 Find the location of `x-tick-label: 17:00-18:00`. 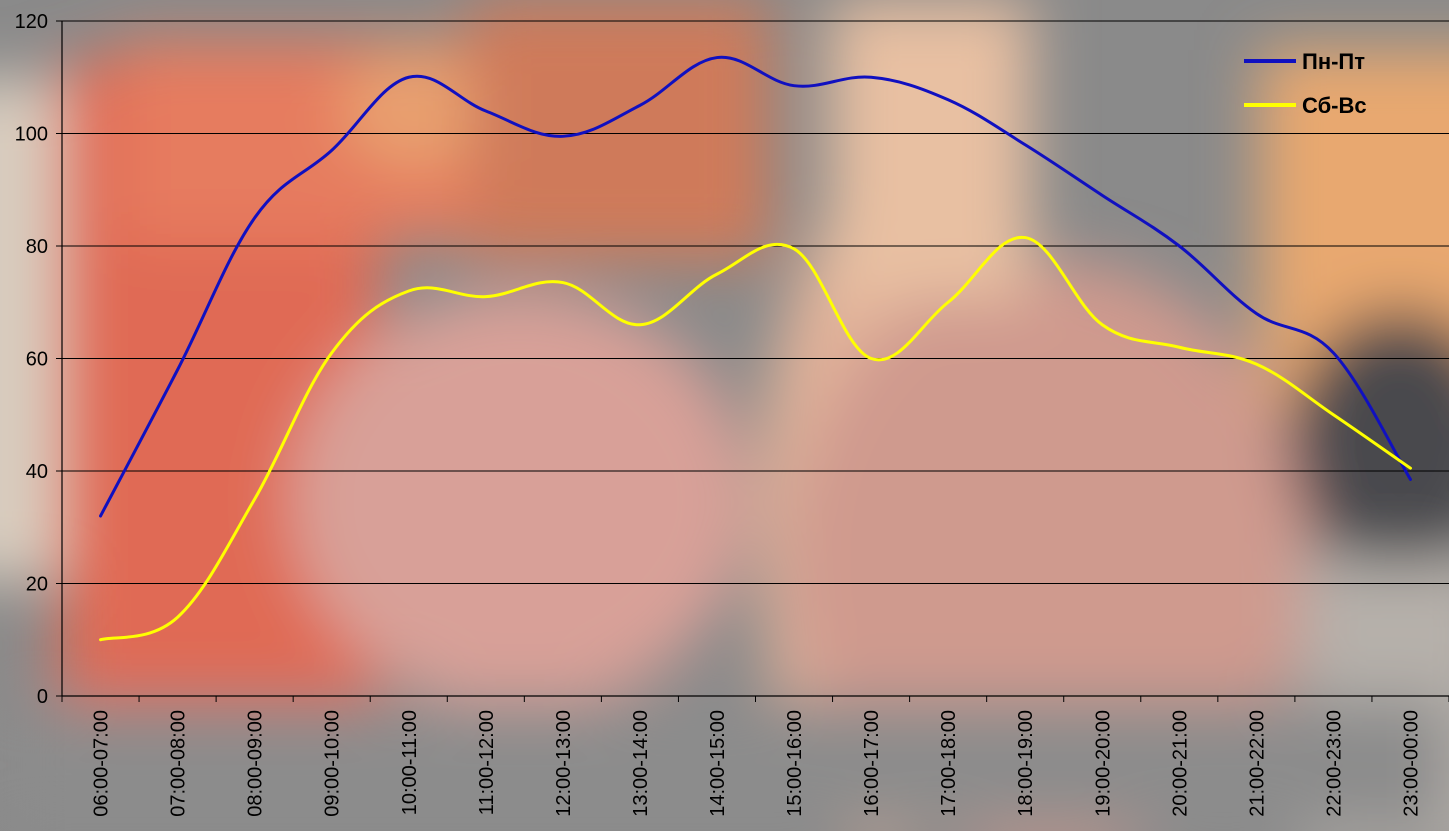

x-tick-label: 17:00-18:00 is located at coordinates (949, 763).